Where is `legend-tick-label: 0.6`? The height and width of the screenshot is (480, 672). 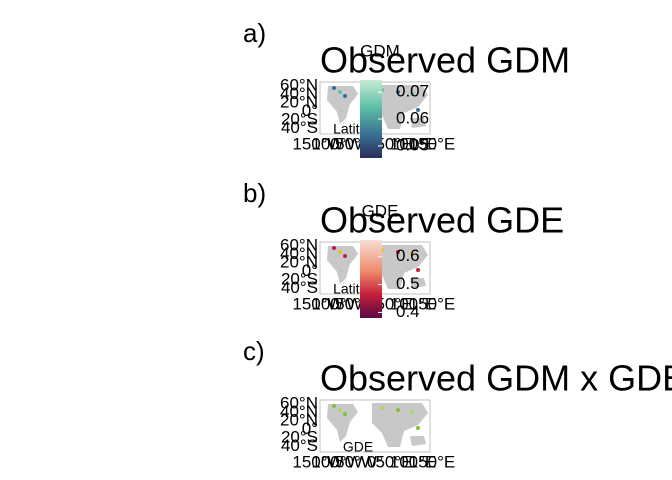 legend-tick-label: 0.6 is located at coordinates (408, 255).